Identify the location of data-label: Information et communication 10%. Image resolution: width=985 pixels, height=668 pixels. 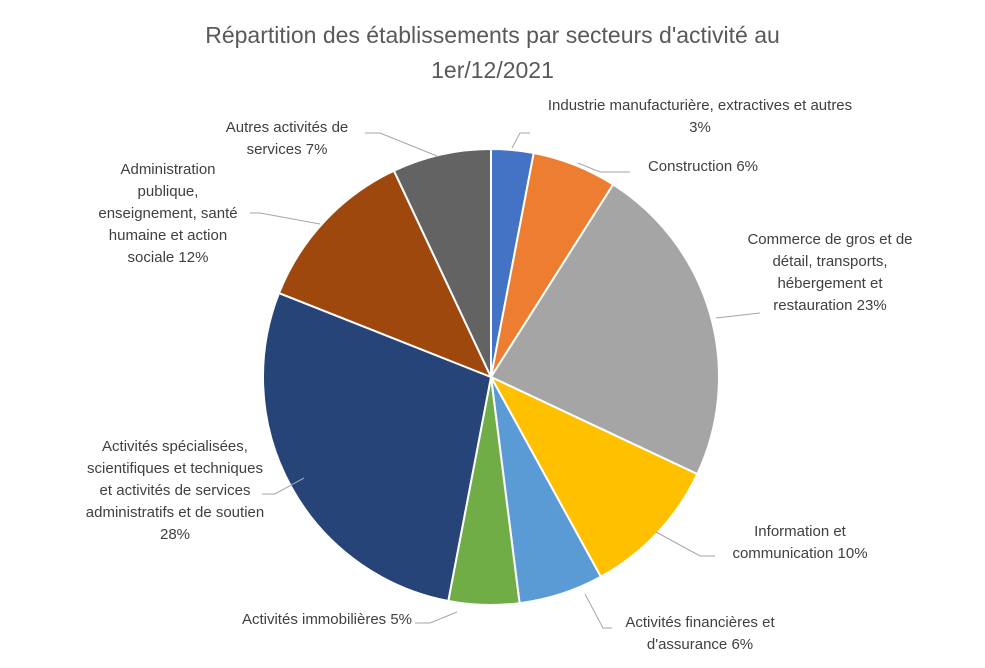
(800, 543).